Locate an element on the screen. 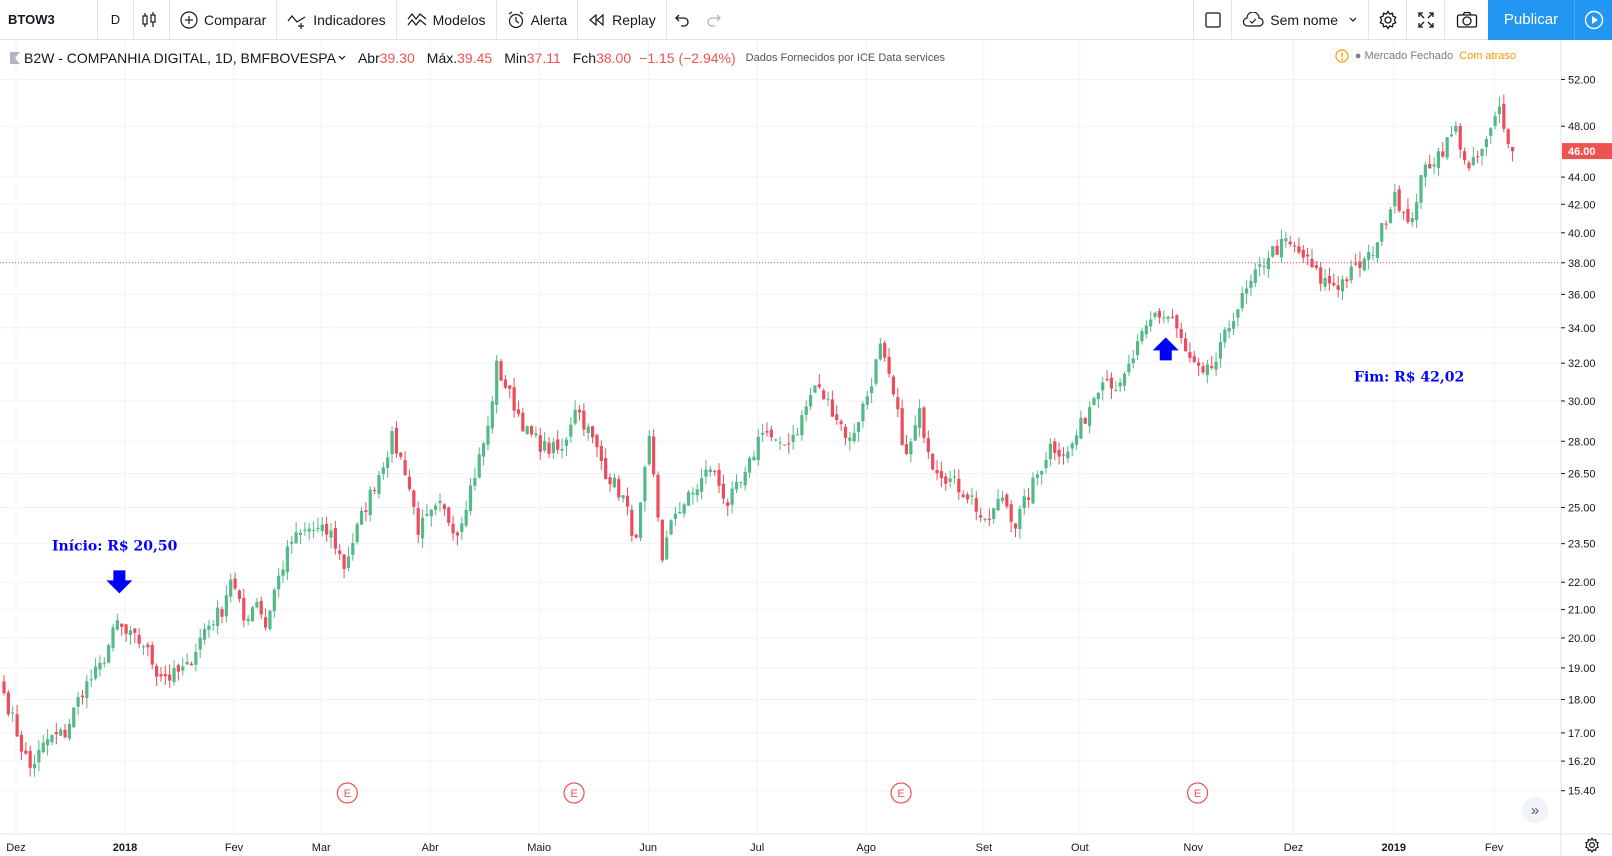 The image size is (1612, 856). interval-button: D is located at coordinates (116, 20).